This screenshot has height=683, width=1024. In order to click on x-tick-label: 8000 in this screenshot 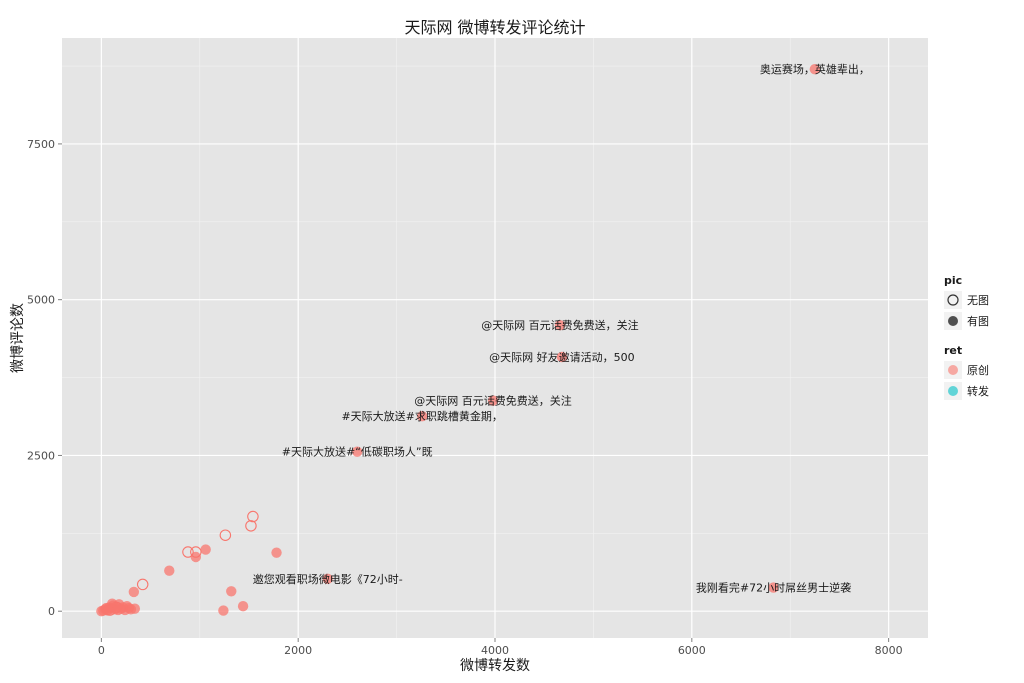, I will do `click(889, 650)`.